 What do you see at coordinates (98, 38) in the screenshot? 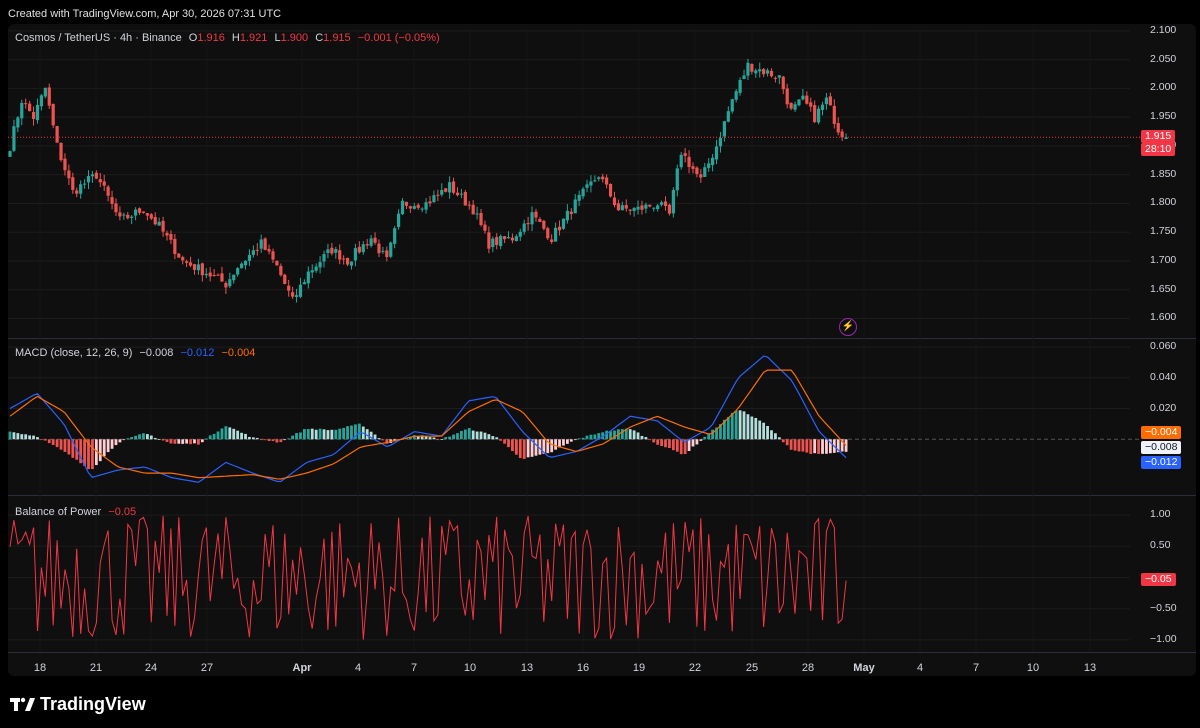
I see `symbol-title: Cosmos / TetherUS · 4h · Binance` at bounding box center [98, 38].